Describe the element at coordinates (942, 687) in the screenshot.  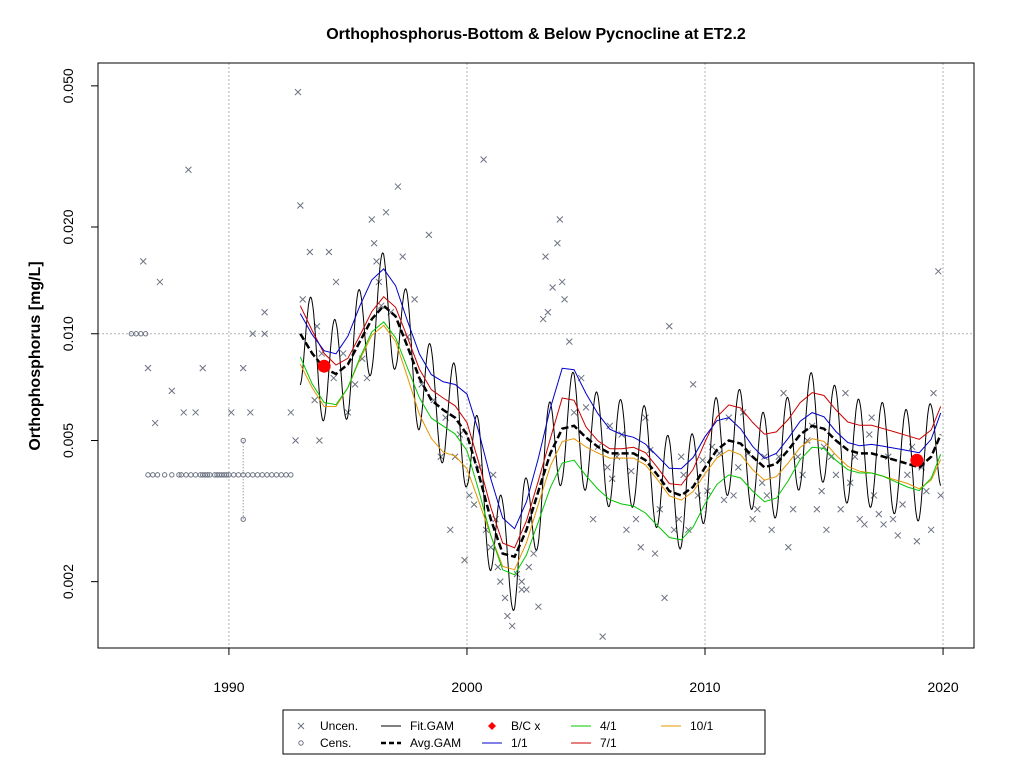
I see `x-tick-label: 2020` at that location.